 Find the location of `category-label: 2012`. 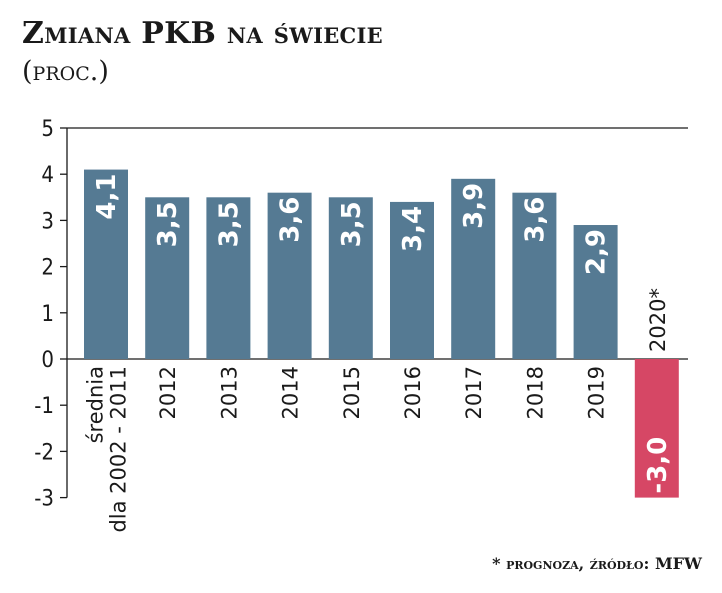

category-label: 2012 is located at coordinates (168, 392).